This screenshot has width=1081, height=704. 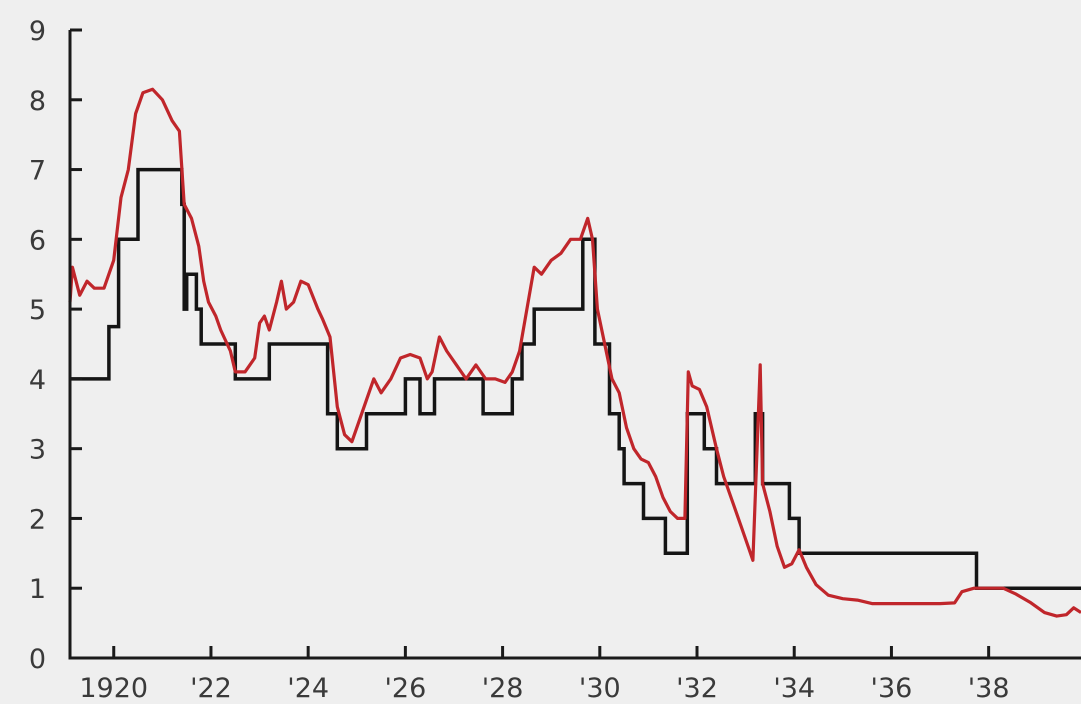 I want to click on x-tick-label: '22, so click(x=211, y=688).